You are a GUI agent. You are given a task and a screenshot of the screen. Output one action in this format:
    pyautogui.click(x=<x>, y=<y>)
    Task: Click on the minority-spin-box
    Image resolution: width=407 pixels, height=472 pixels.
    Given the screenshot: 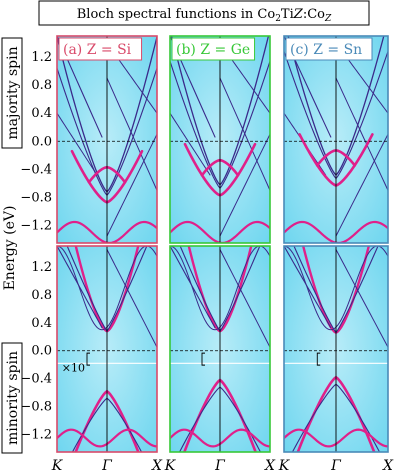 What is the action you would take?
    pyautogui.click(x=12, y=398)
    